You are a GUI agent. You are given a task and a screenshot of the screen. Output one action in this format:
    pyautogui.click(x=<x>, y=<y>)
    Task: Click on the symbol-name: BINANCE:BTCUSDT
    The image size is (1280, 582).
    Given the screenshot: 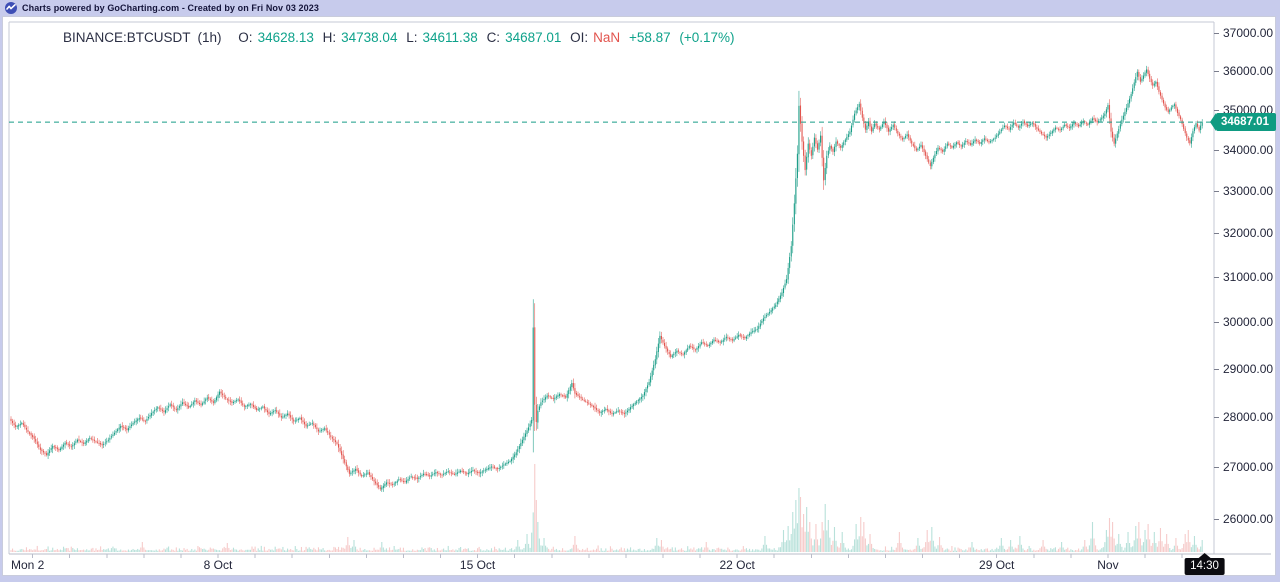 What is the action you would take?
    pyautogui.click(x=127, y=37)
    